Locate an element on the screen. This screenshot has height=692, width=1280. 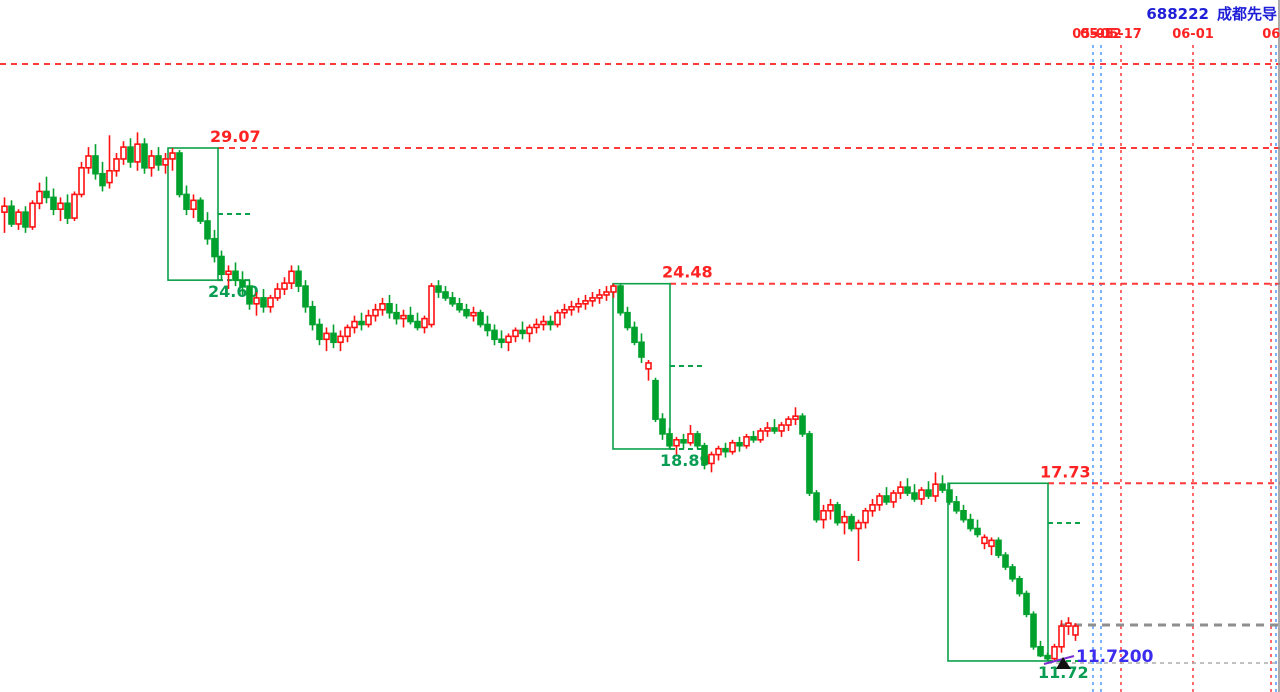
stock-title: 688222 成都先导 is located at coordinates (1211, 13).